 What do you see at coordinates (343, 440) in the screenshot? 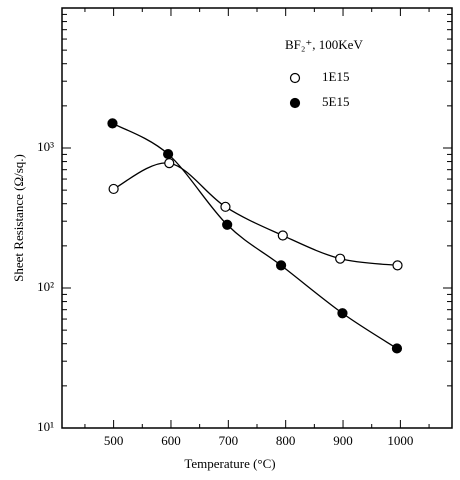
I see `x-tick-label: 900` at bounding box center [343, 440].